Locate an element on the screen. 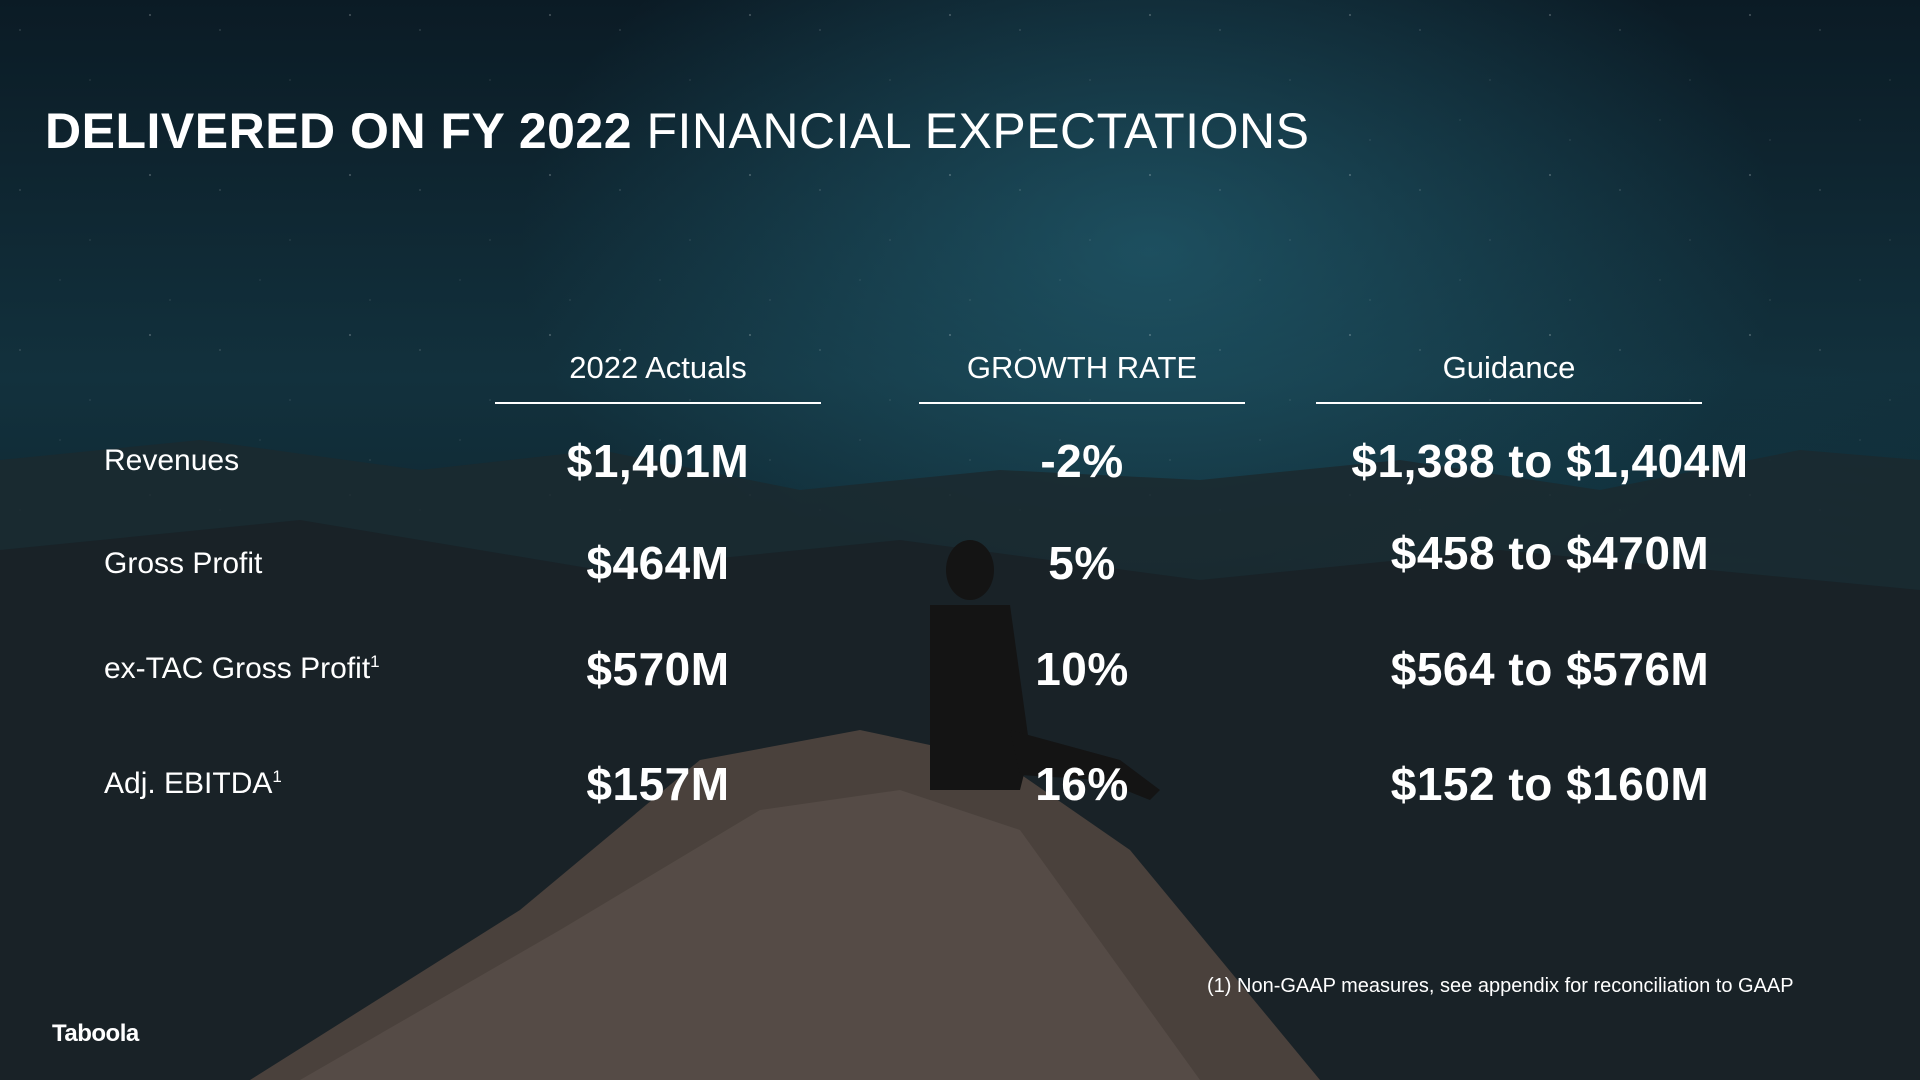 The height and width of the screenshot is (1080, 1920). column-underline-growth-rate is located at coordinates (1082, 403).